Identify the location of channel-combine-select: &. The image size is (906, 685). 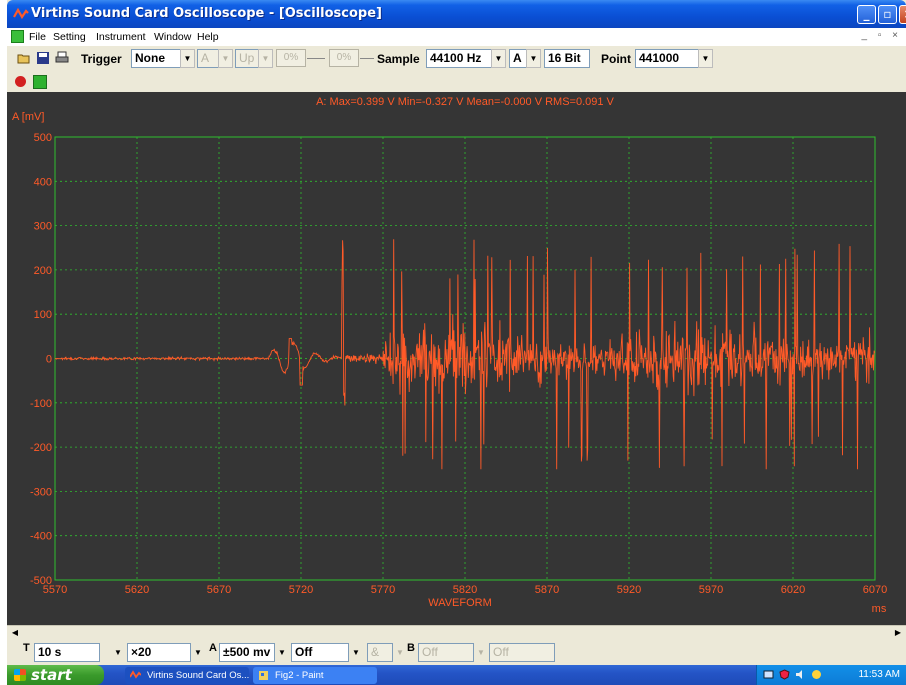
(380, 652).